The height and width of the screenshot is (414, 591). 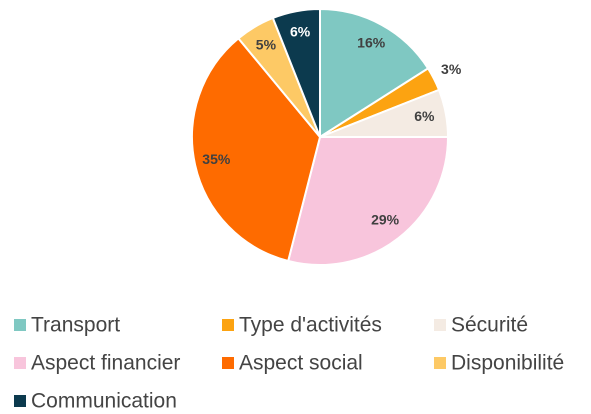 What do you see at coordinates (489, 325) in the screenshot?
I see `legend-label: Sécurité` at bounding box center [489, 325].